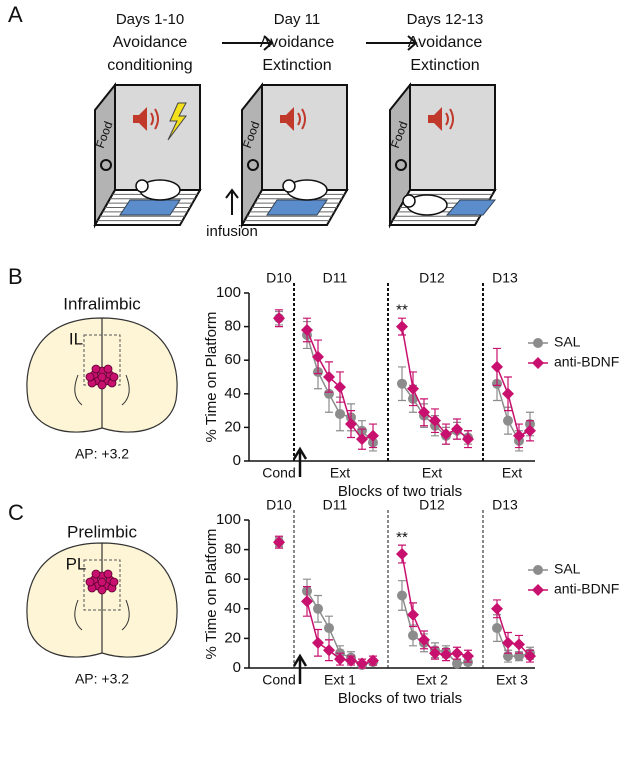 This screenshot has height=764, width=634. I want to click on panel-letter: C, so click(16, 512).